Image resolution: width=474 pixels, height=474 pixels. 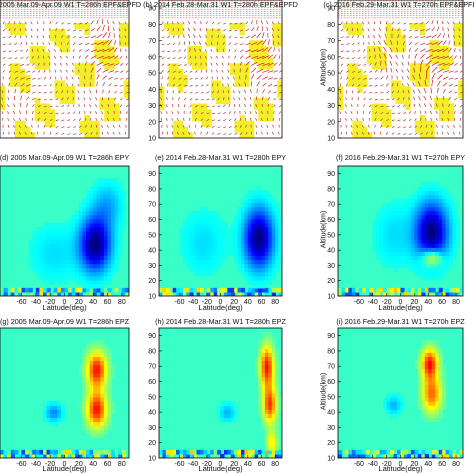 I want to click on y-tick-label: 70, so click(x=331, y=41).